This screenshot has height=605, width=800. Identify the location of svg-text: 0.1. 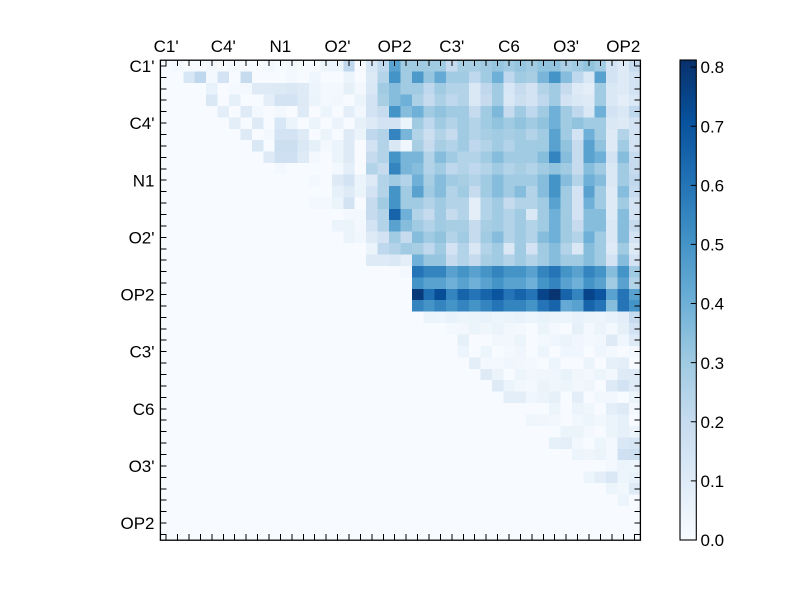
(713, 481).